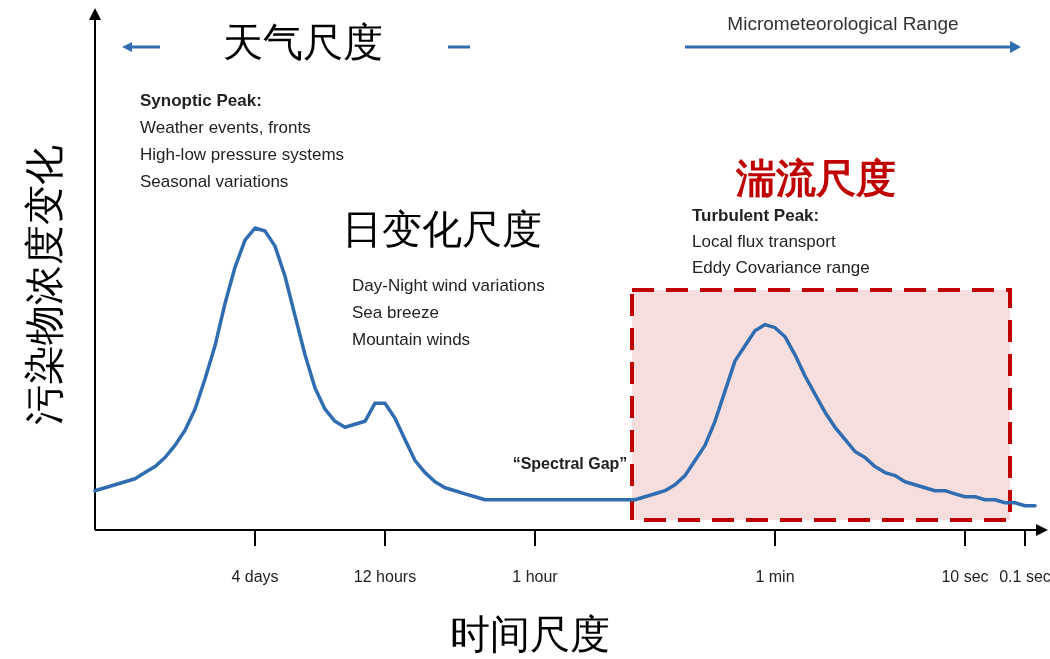  I want to click on y-axis-title: 污染物浓度变化, so click(44, 285).